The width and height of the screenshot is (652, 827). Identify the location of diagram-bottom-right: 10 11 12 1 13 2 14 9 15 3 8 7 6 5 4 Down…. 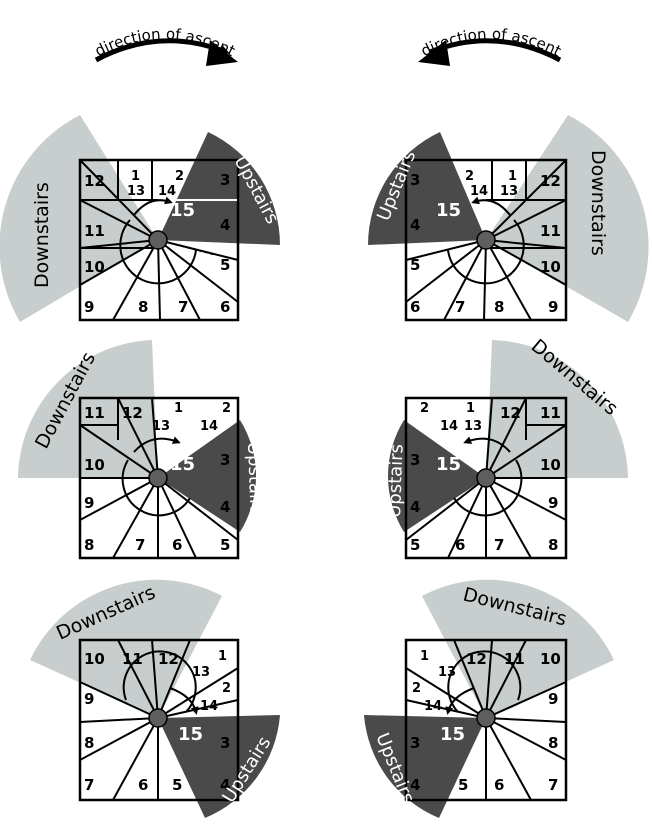
(489, 698).